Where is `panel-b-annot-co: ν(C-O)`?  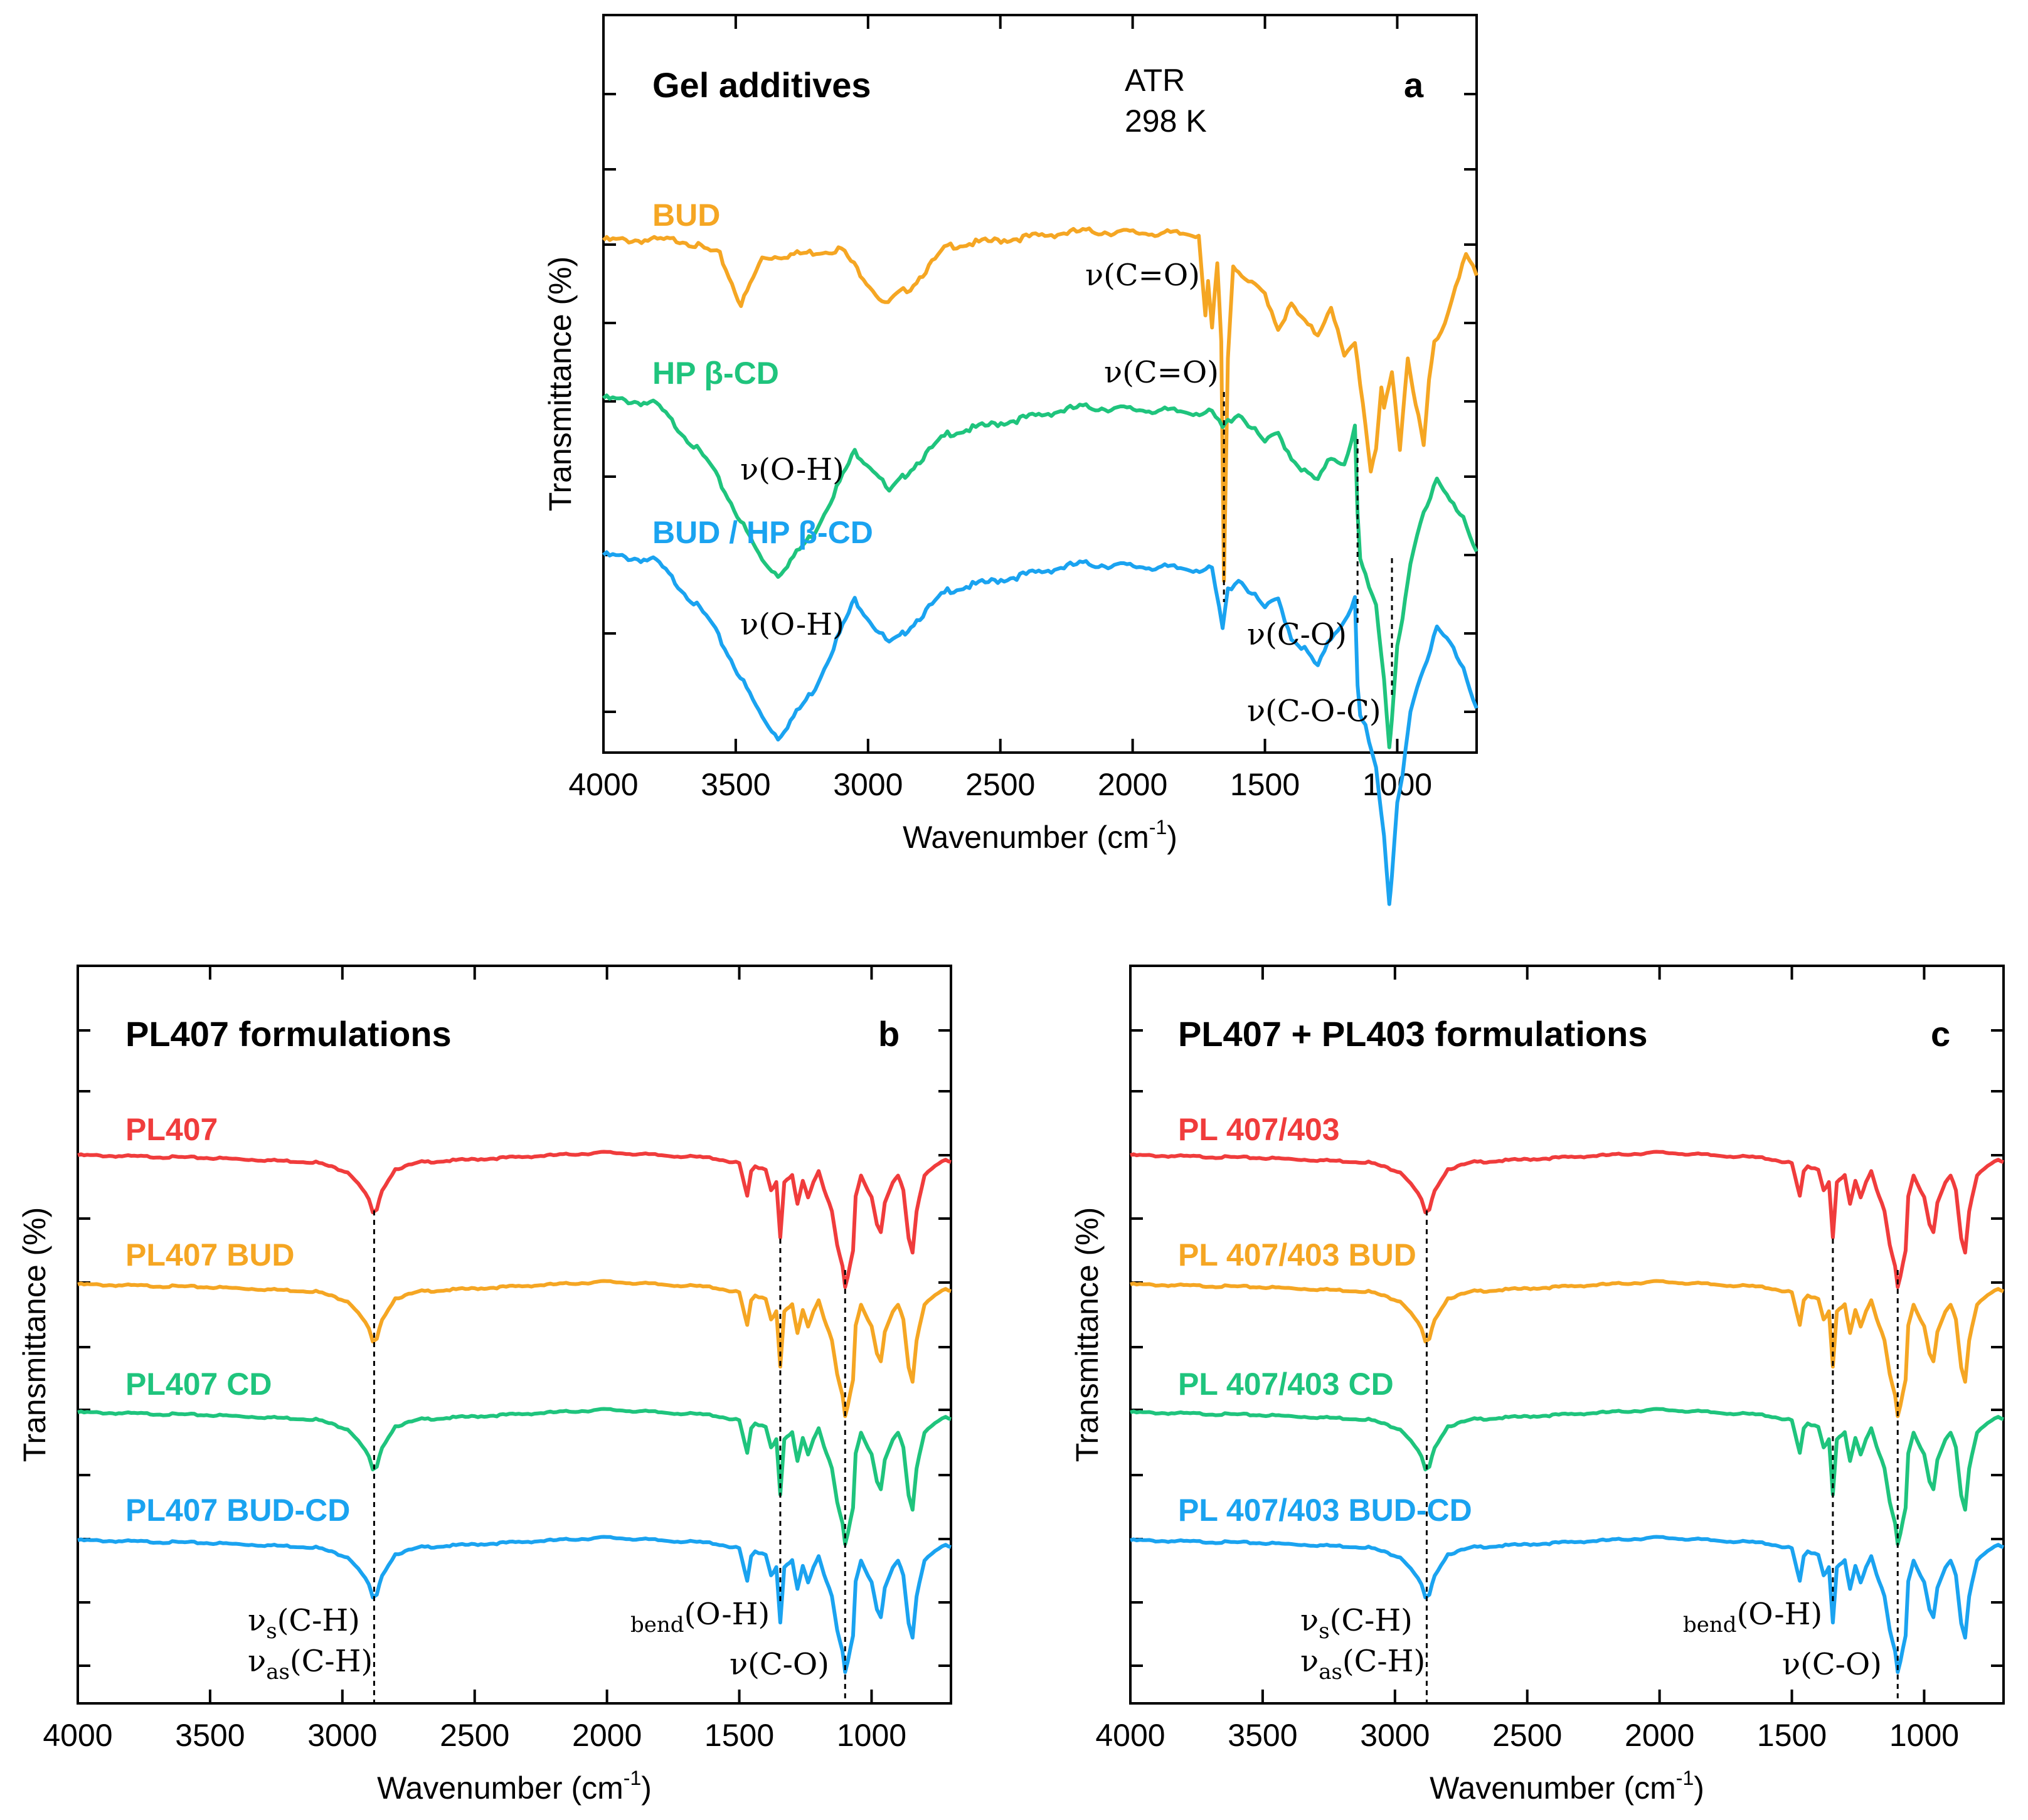
panel-b-annot-co: ν(C-O) is located at coordinates (779, 1664).